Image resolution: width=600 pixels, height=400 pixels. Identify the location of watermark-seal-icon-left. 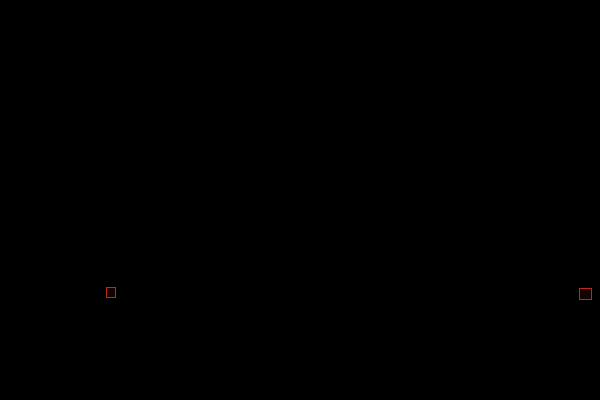
(111, 292).